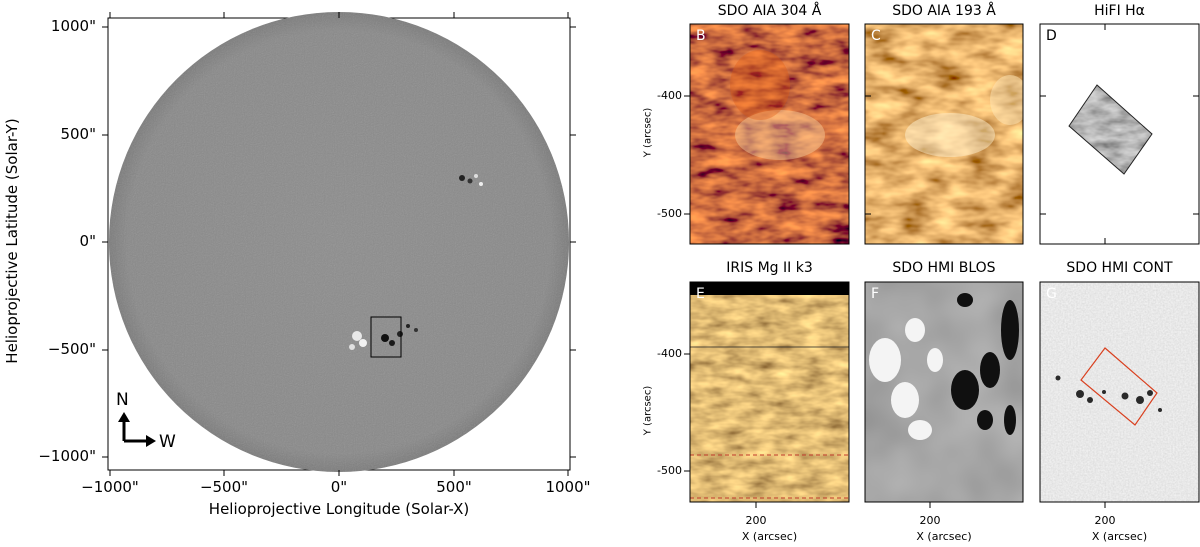  What do you see at coordinates (669, 353) in the screenshot?
I see `bottom-y-tick: -400` at bounding box center [669, 353].